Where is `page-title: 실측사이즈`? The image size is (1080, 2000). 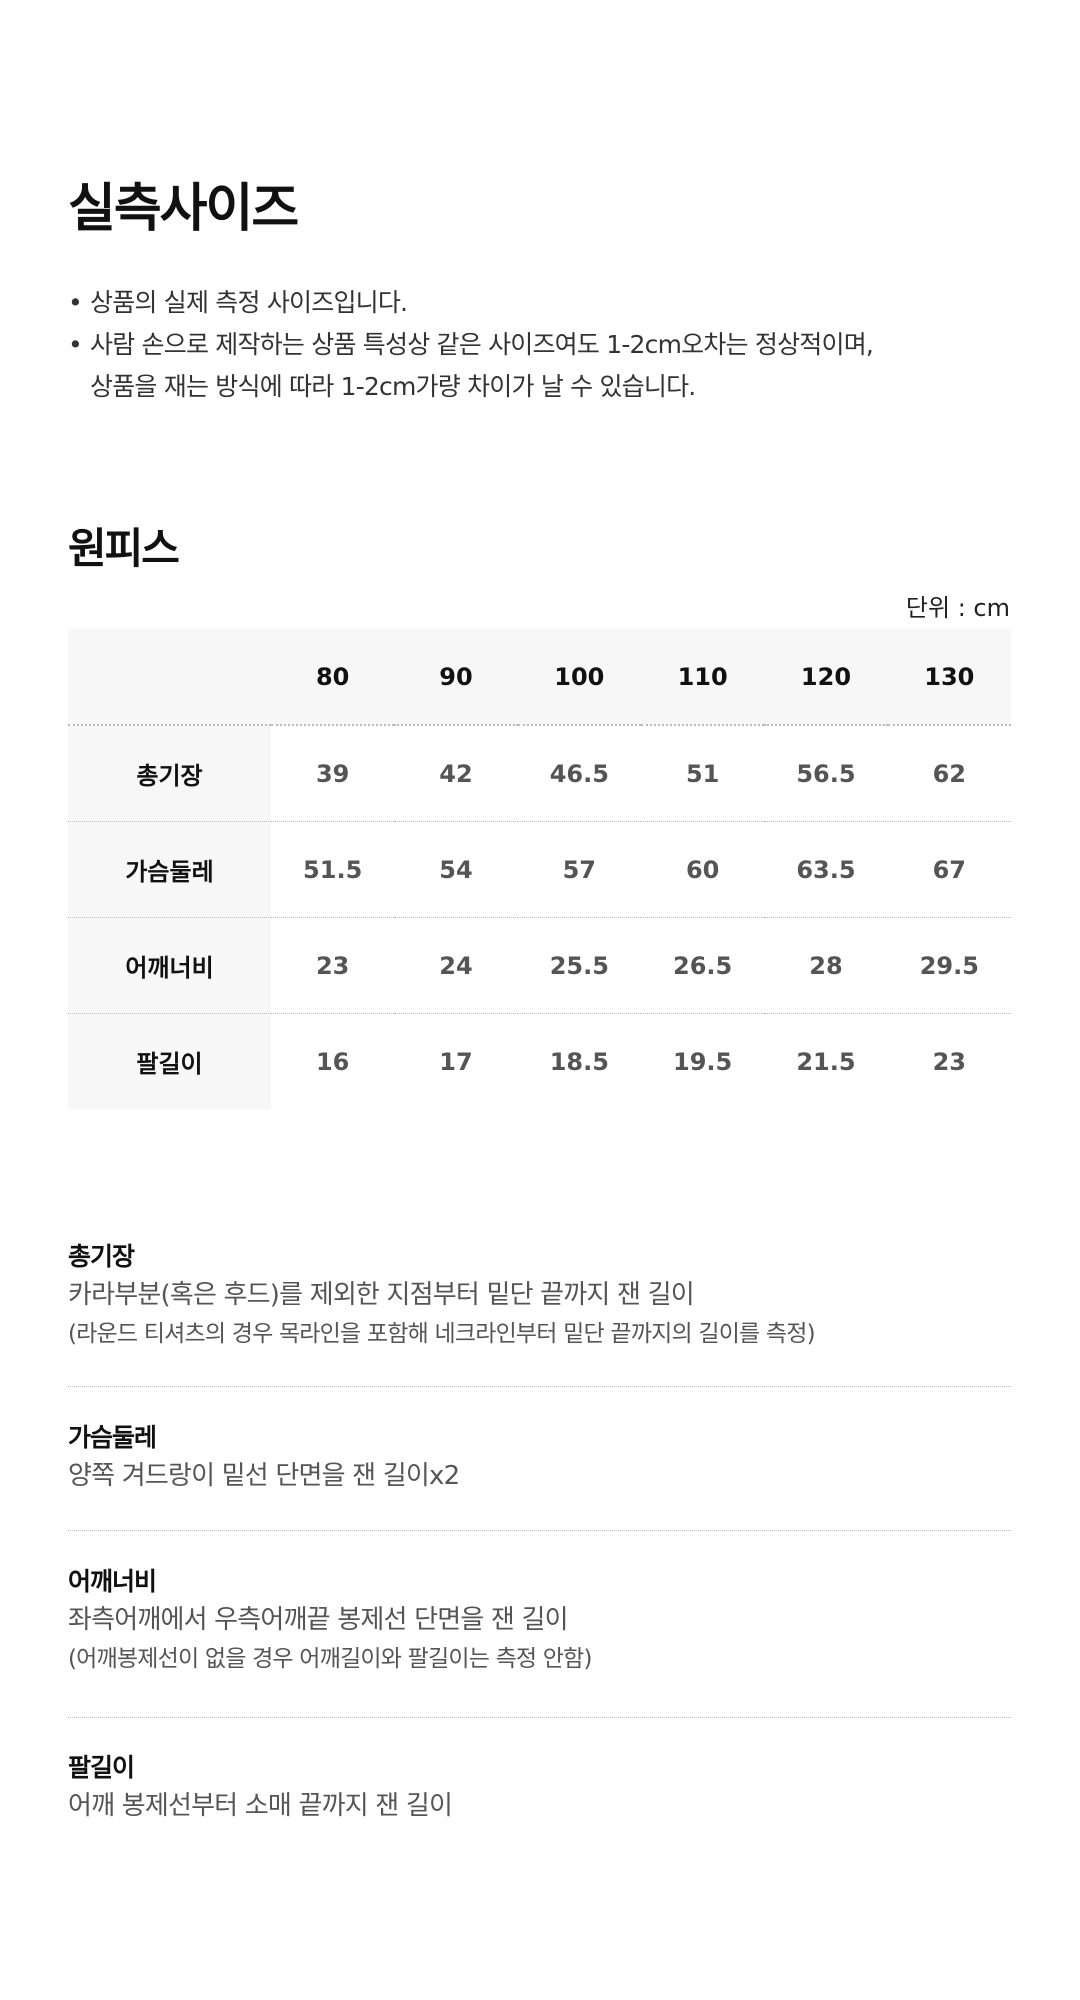
page-title: 실측사이즈 is located at coordinates (183, 209).